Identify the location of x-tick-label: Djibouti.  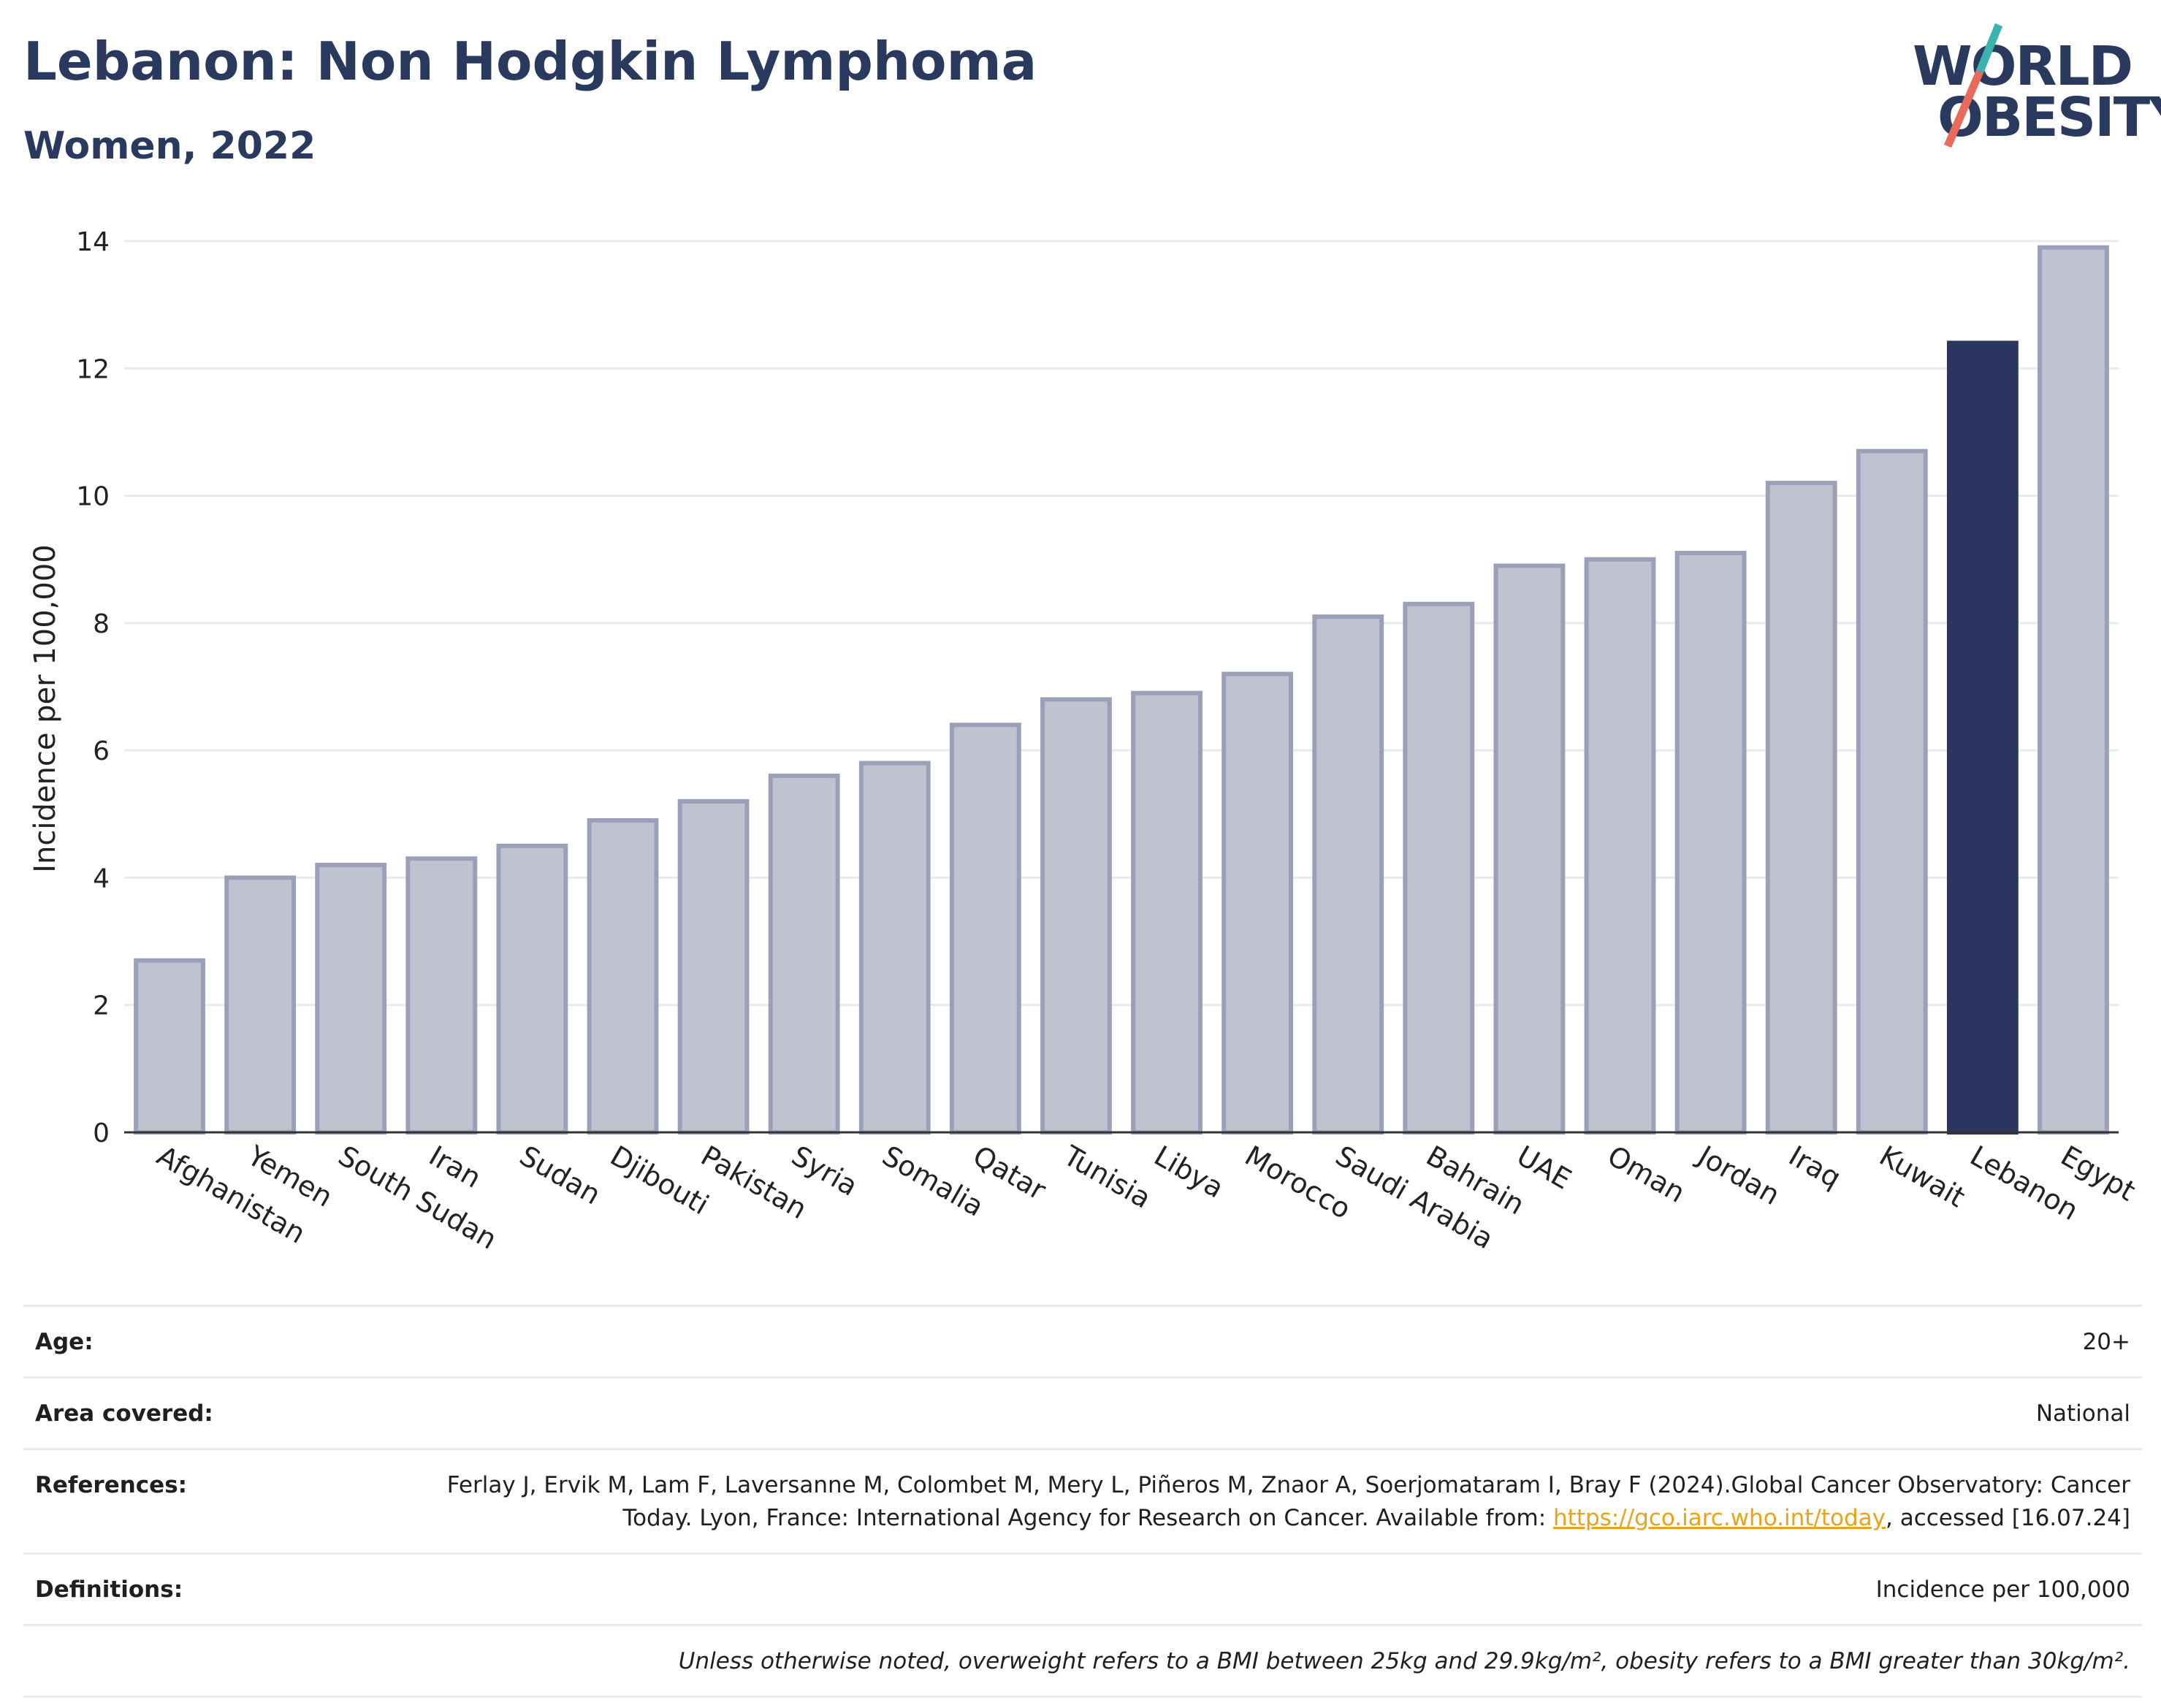
(659, 1180).